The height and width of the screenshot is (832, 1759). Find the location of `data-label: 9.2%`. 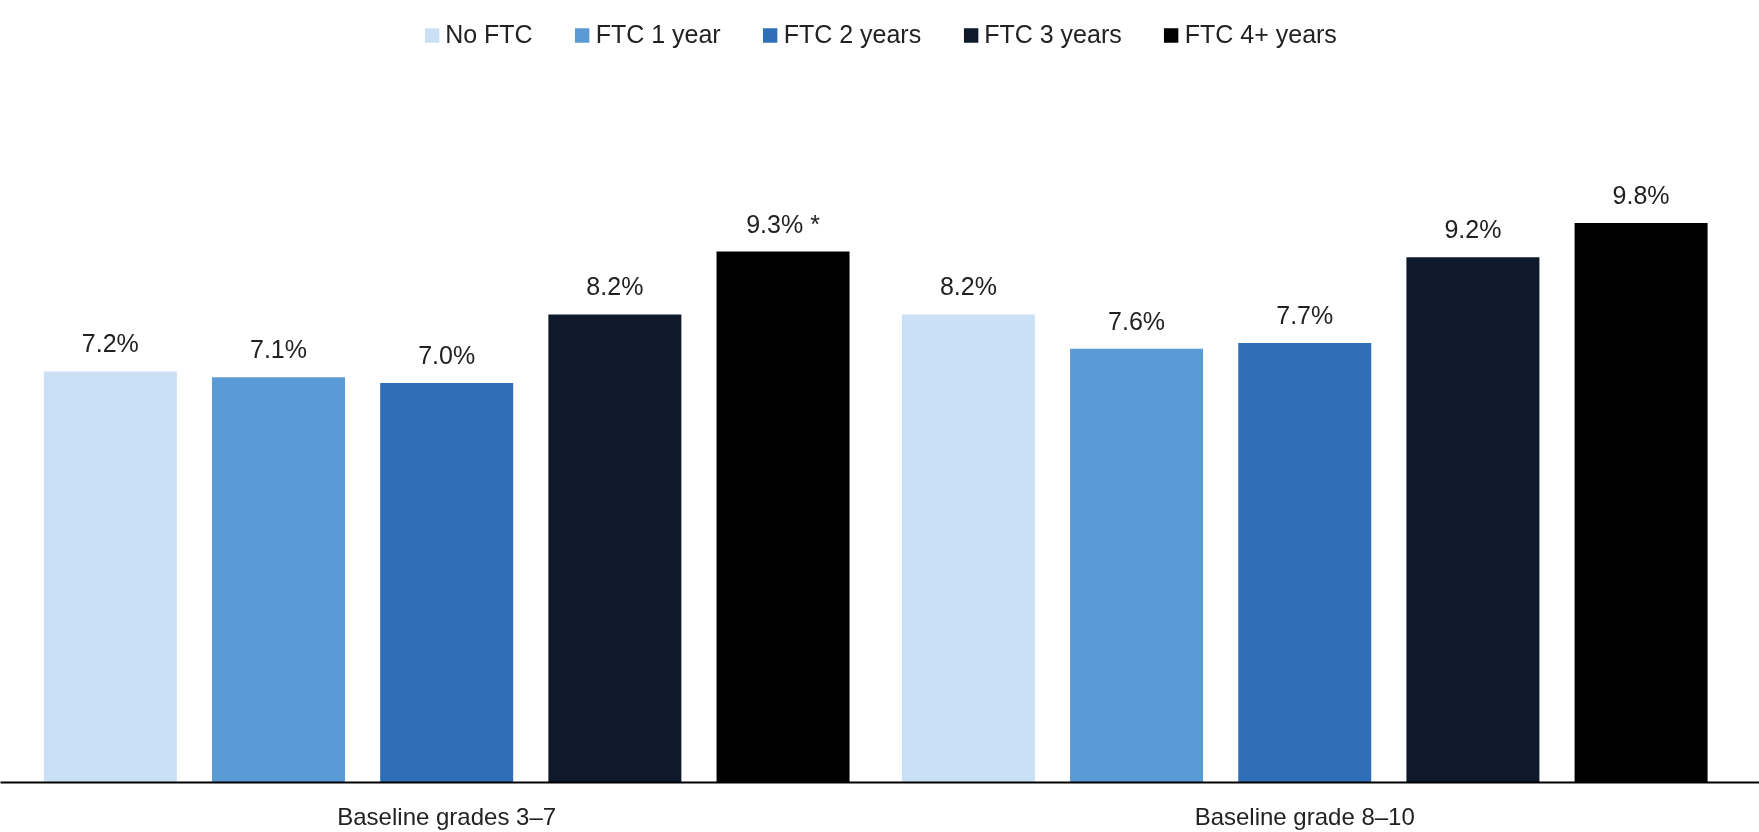

data-label: 9.2% is located at coordinates (1473, 229).